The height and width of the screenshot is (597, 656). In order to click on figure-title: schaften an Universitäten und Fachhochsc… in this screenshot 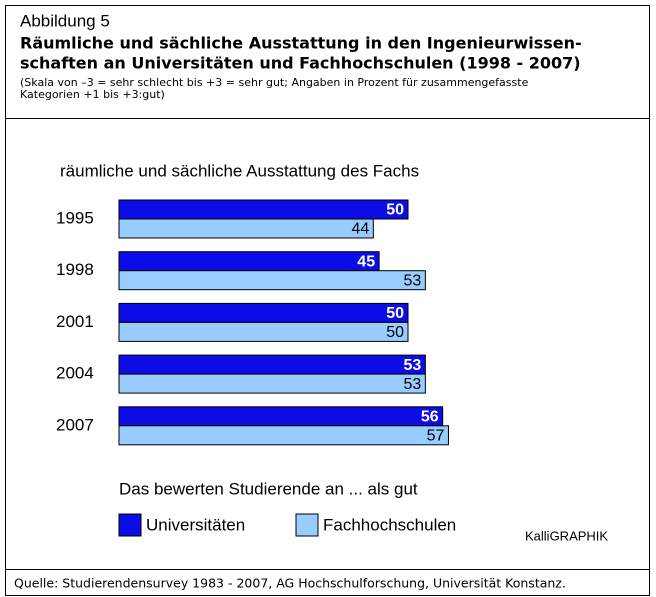, I will do `click(300, 63)`.